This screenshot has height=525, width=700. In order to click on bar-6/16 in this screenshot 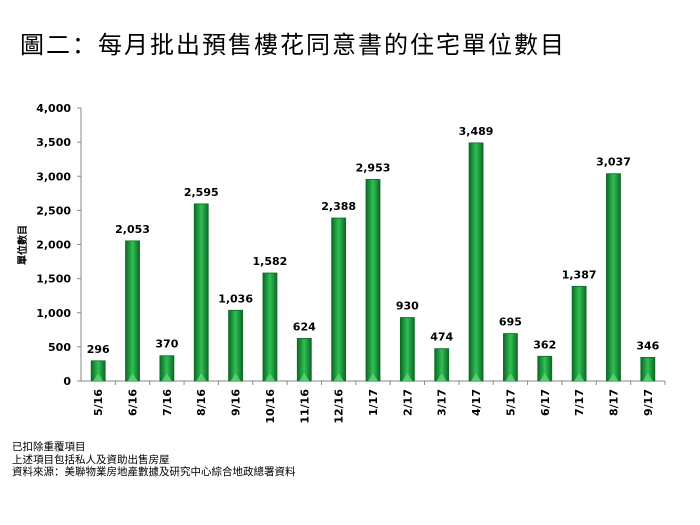, I will do `click(132, 311)`.